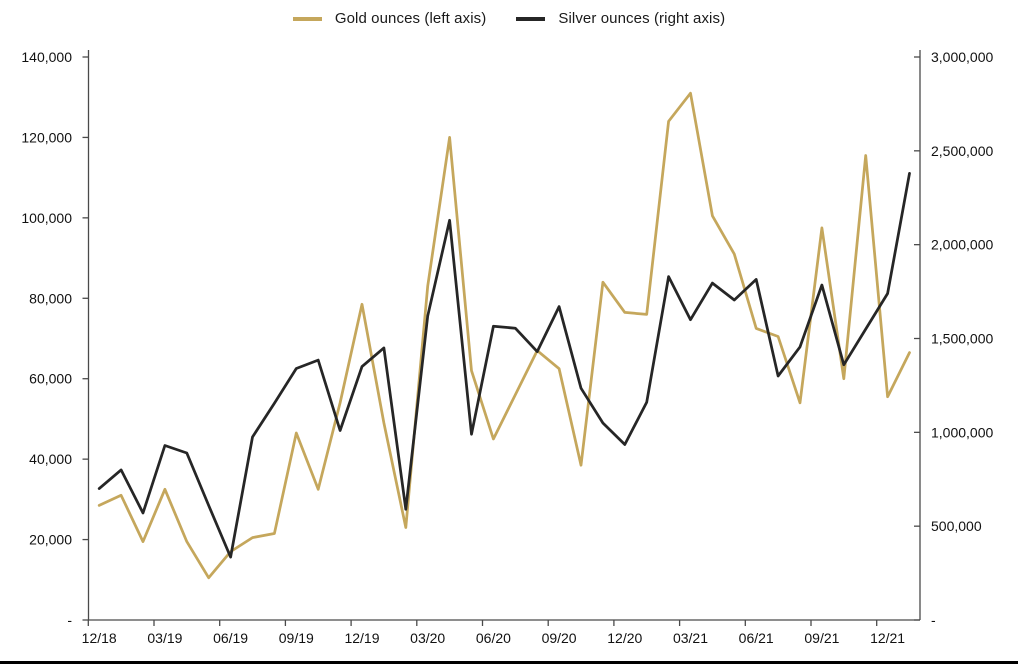  I want to click on x-axis-tick-label: 09/20, so click(559, 638).